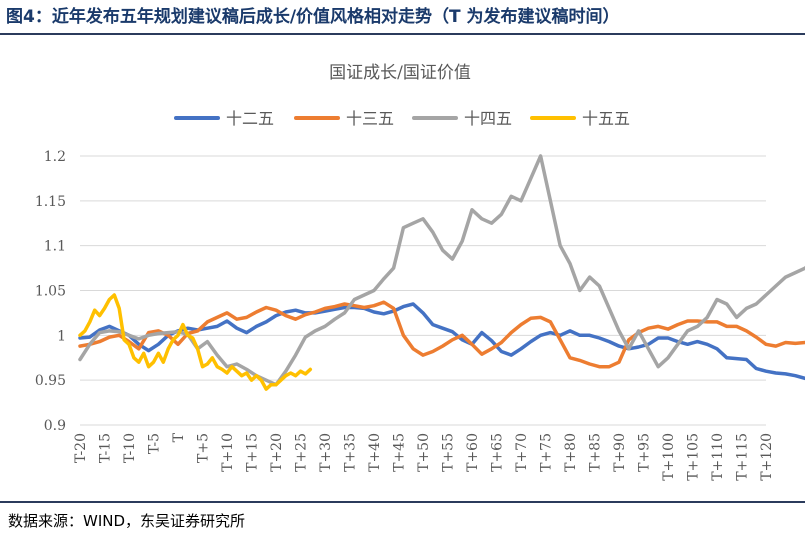 This screenshot has width=805, height=538. I want to click on x-tick-label: T+100, so click(669, 457).